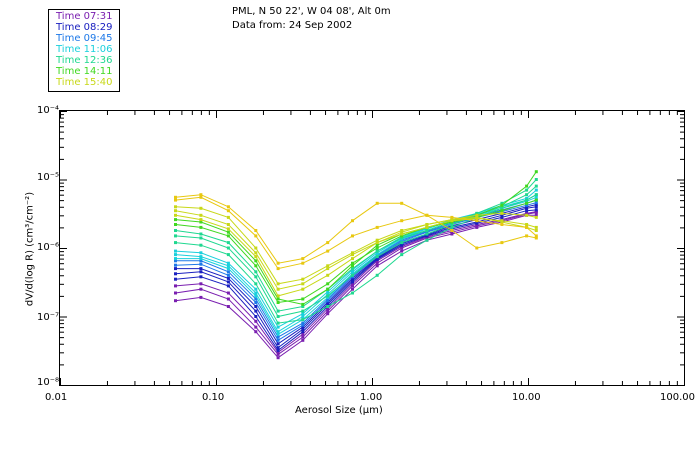  Describe the element at coordinates (677, 397) in the screenshot. I see `x-tick-label: 100.00` at that location.